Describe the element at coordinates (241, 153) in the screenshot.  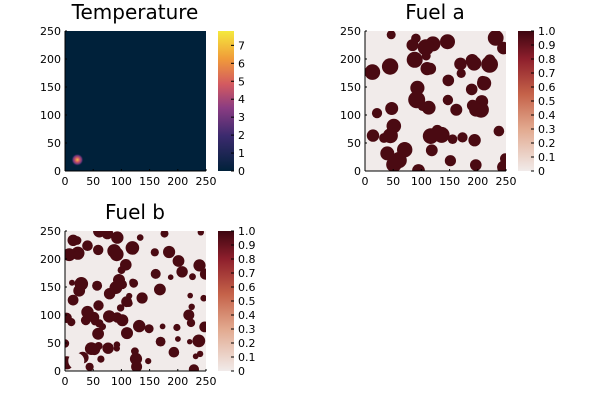
I see `colorbar-tick-label: 1` at that location.